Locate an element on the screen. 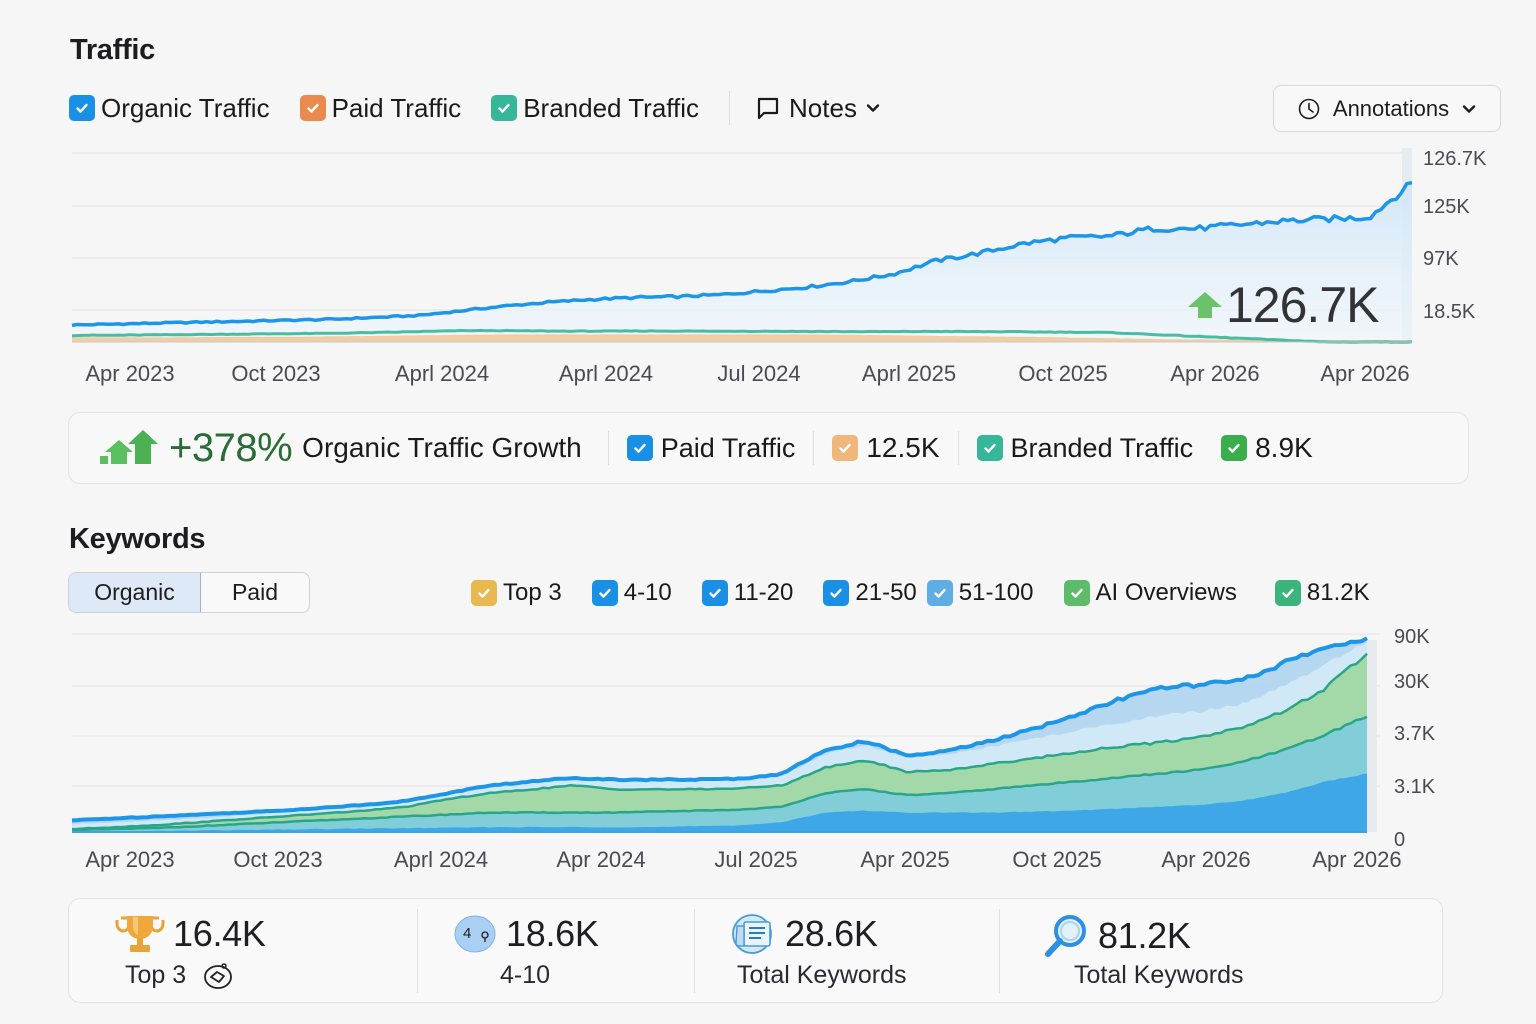 The height and width of the screenshot is (1024, 1536). summary-branded-traffic: Branded Traffic is located at coordinates (1085, 448).